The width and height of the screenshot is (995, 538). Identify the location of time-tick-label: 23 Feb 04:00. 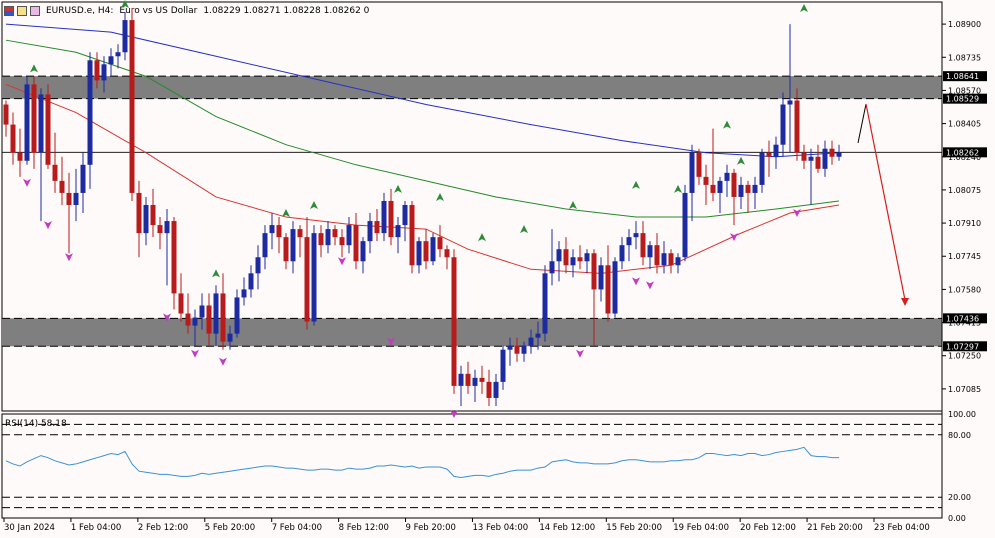
(902, 528).